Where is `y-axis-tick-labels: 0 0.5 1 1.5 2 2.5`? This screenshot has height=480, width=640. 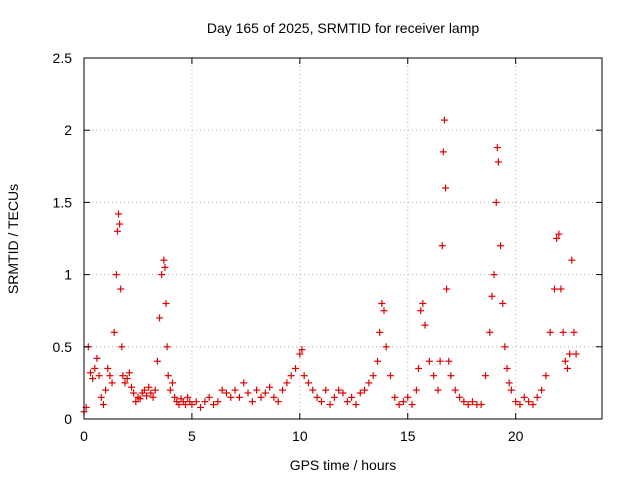
y-axis-tick-labels: 0 0.5 1 1.5 2 2.5 is located at coordinates (63, 238).